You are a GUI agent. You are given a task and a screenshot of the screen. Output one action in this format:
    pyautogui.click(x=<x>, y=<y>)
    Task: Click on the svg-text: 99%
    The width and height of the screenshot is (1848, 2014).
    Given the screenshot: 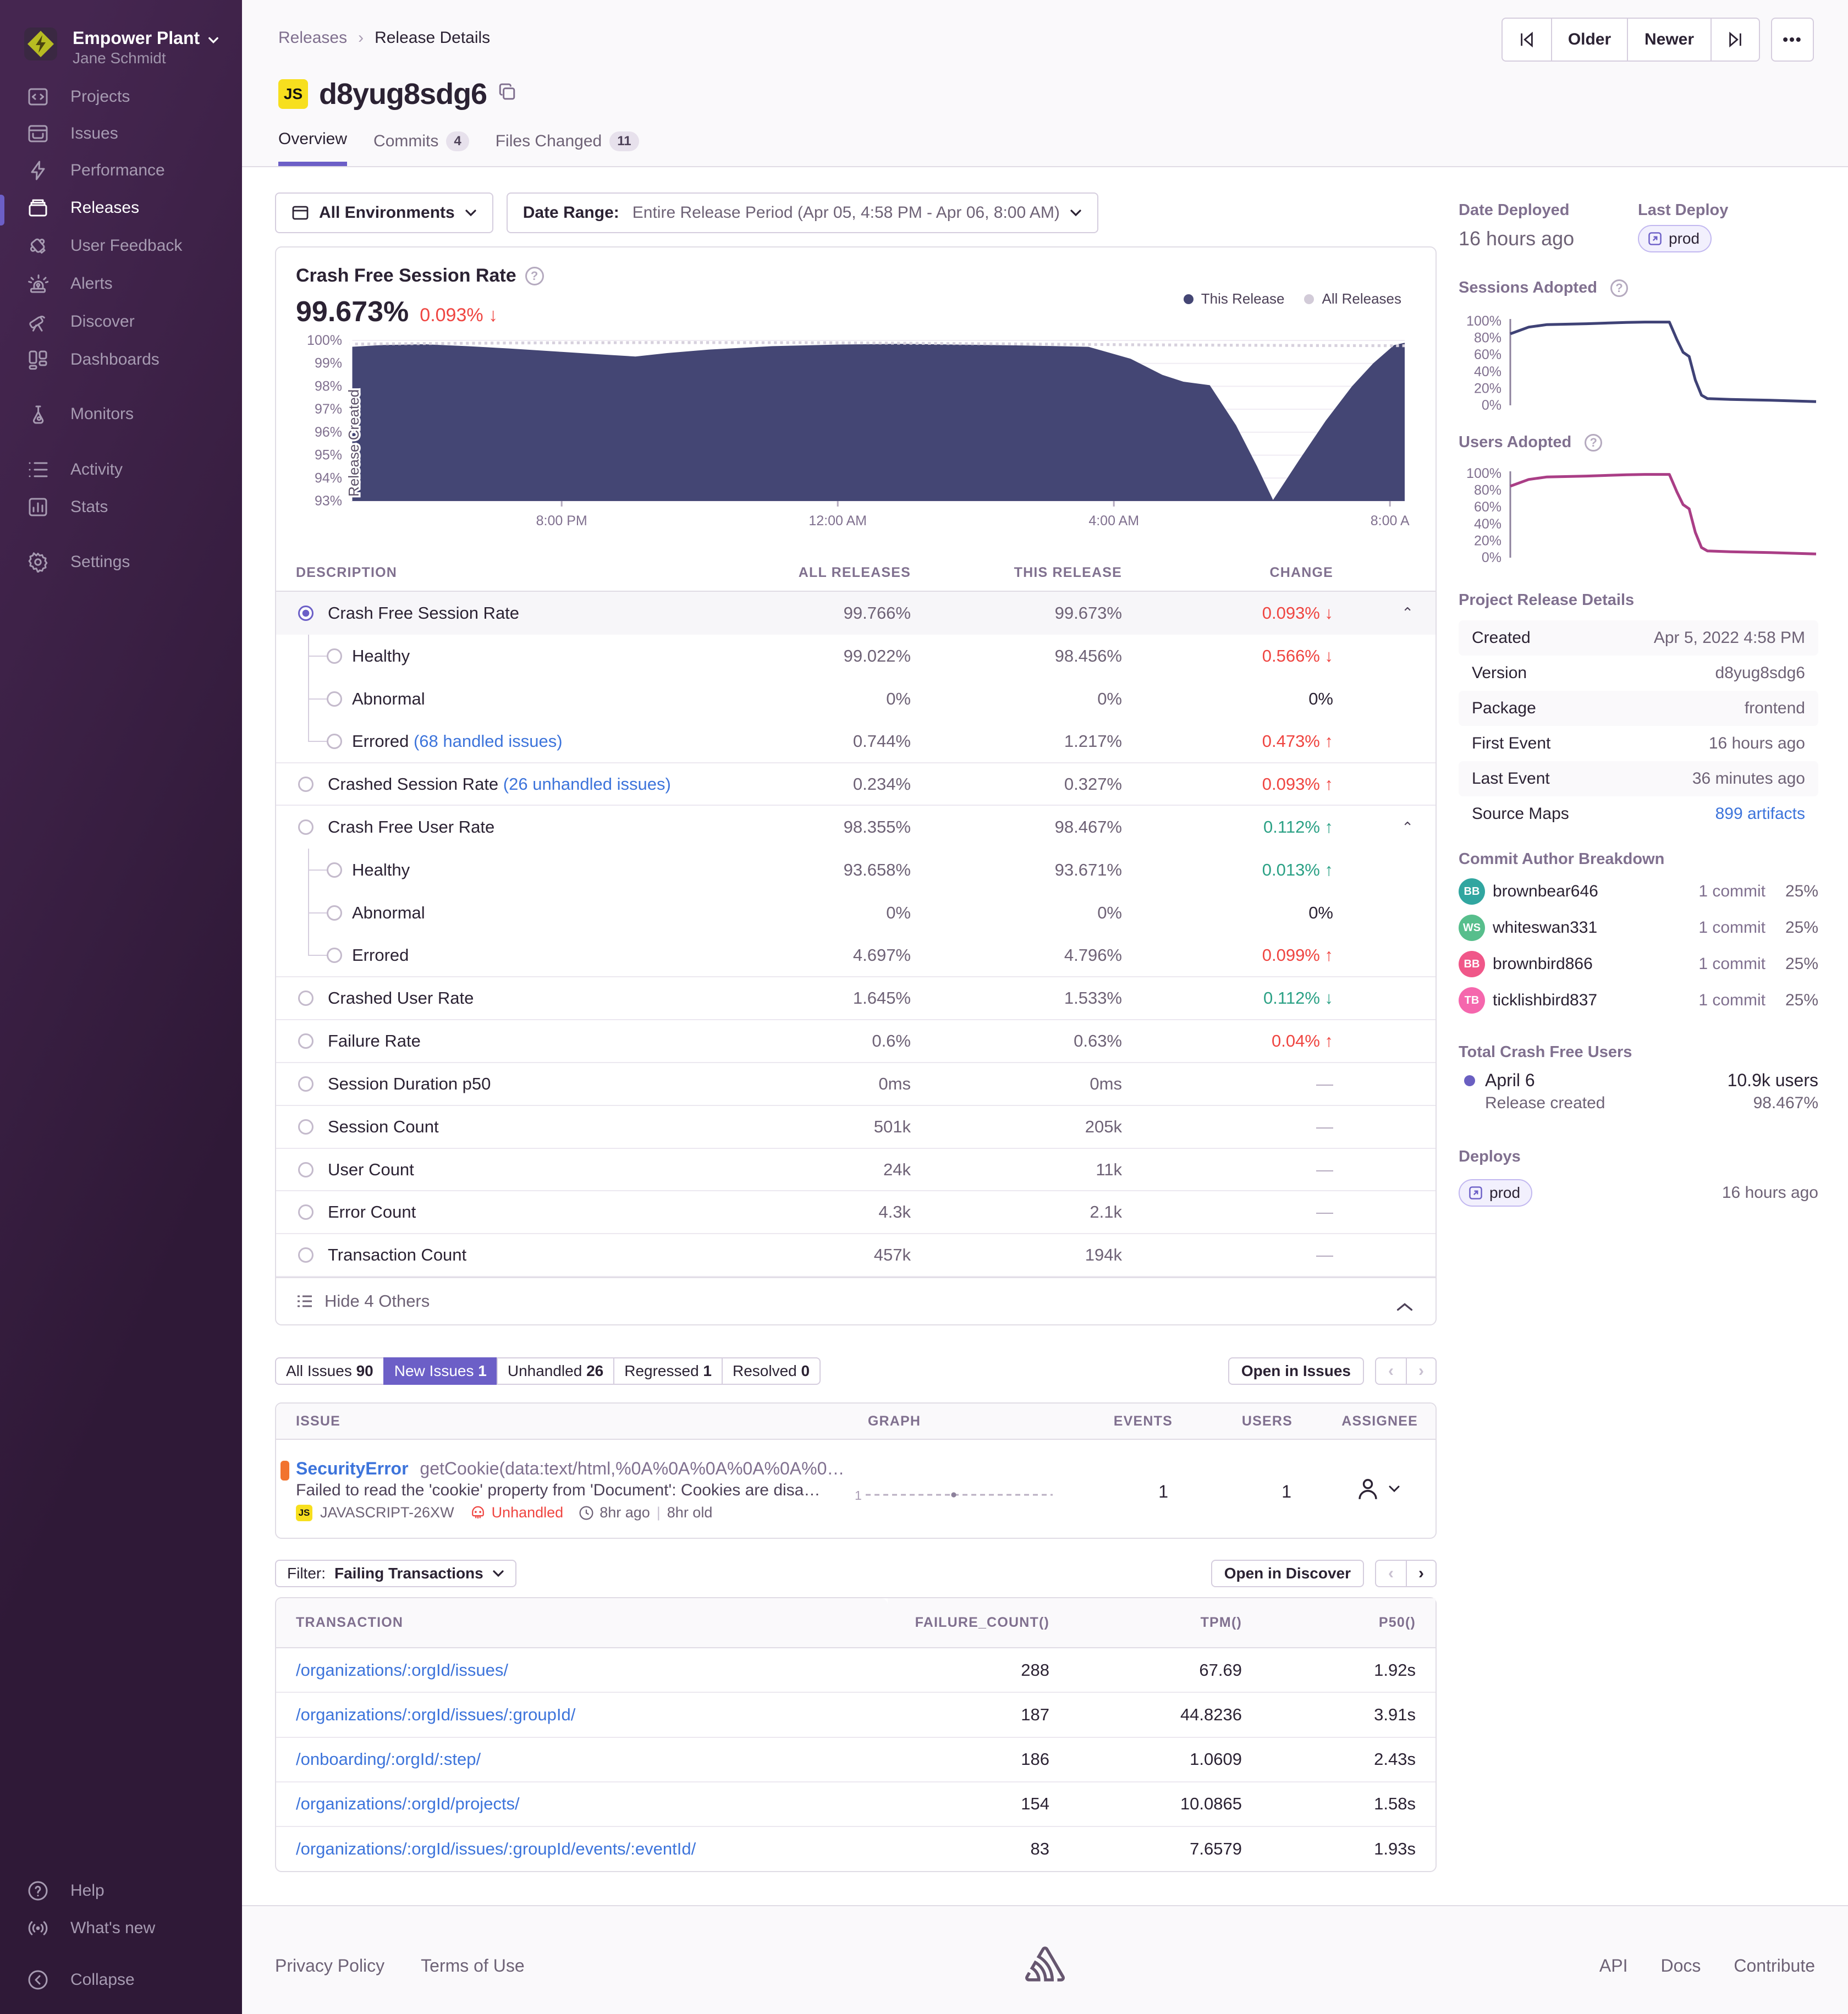 What is the action you would take?
    pyautogui.click(x=328, y=363)
    